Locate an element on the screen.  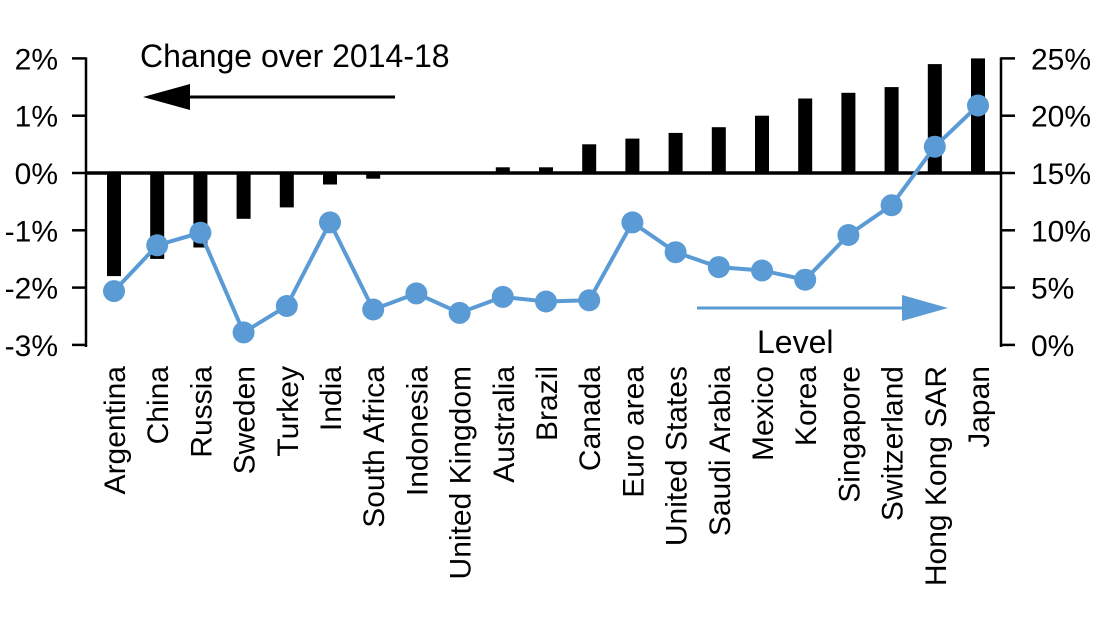
left-axis-tick-label: 1% is located at coordinates (36, 117).